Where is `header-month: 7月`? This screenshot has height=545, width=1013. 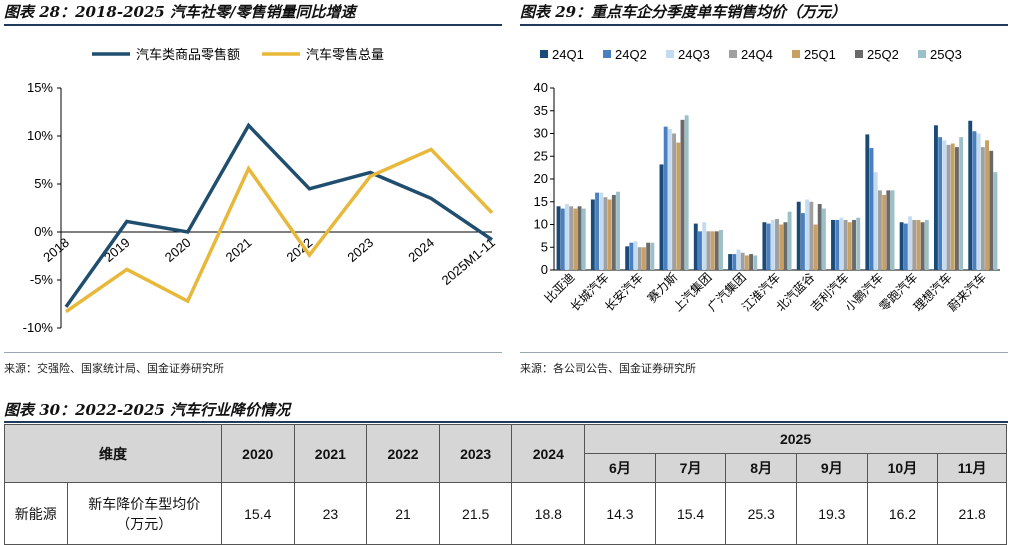
header-month: 7月 is located at coordinates (690, 468).